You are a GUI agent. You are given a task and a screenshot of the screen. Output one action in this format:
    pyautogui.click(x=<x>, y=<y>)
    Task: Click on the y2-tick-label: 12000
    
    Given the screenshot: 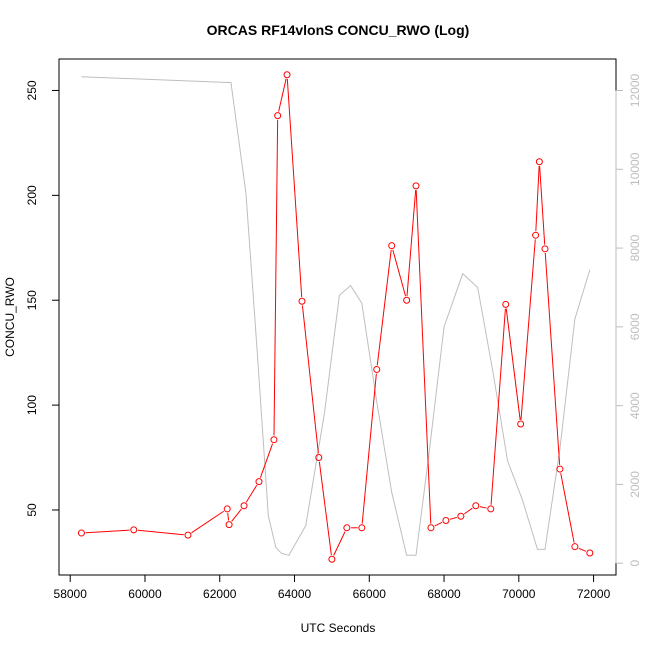 What is the action you would take?
    pyautogui.click(x=635, y=91)
    